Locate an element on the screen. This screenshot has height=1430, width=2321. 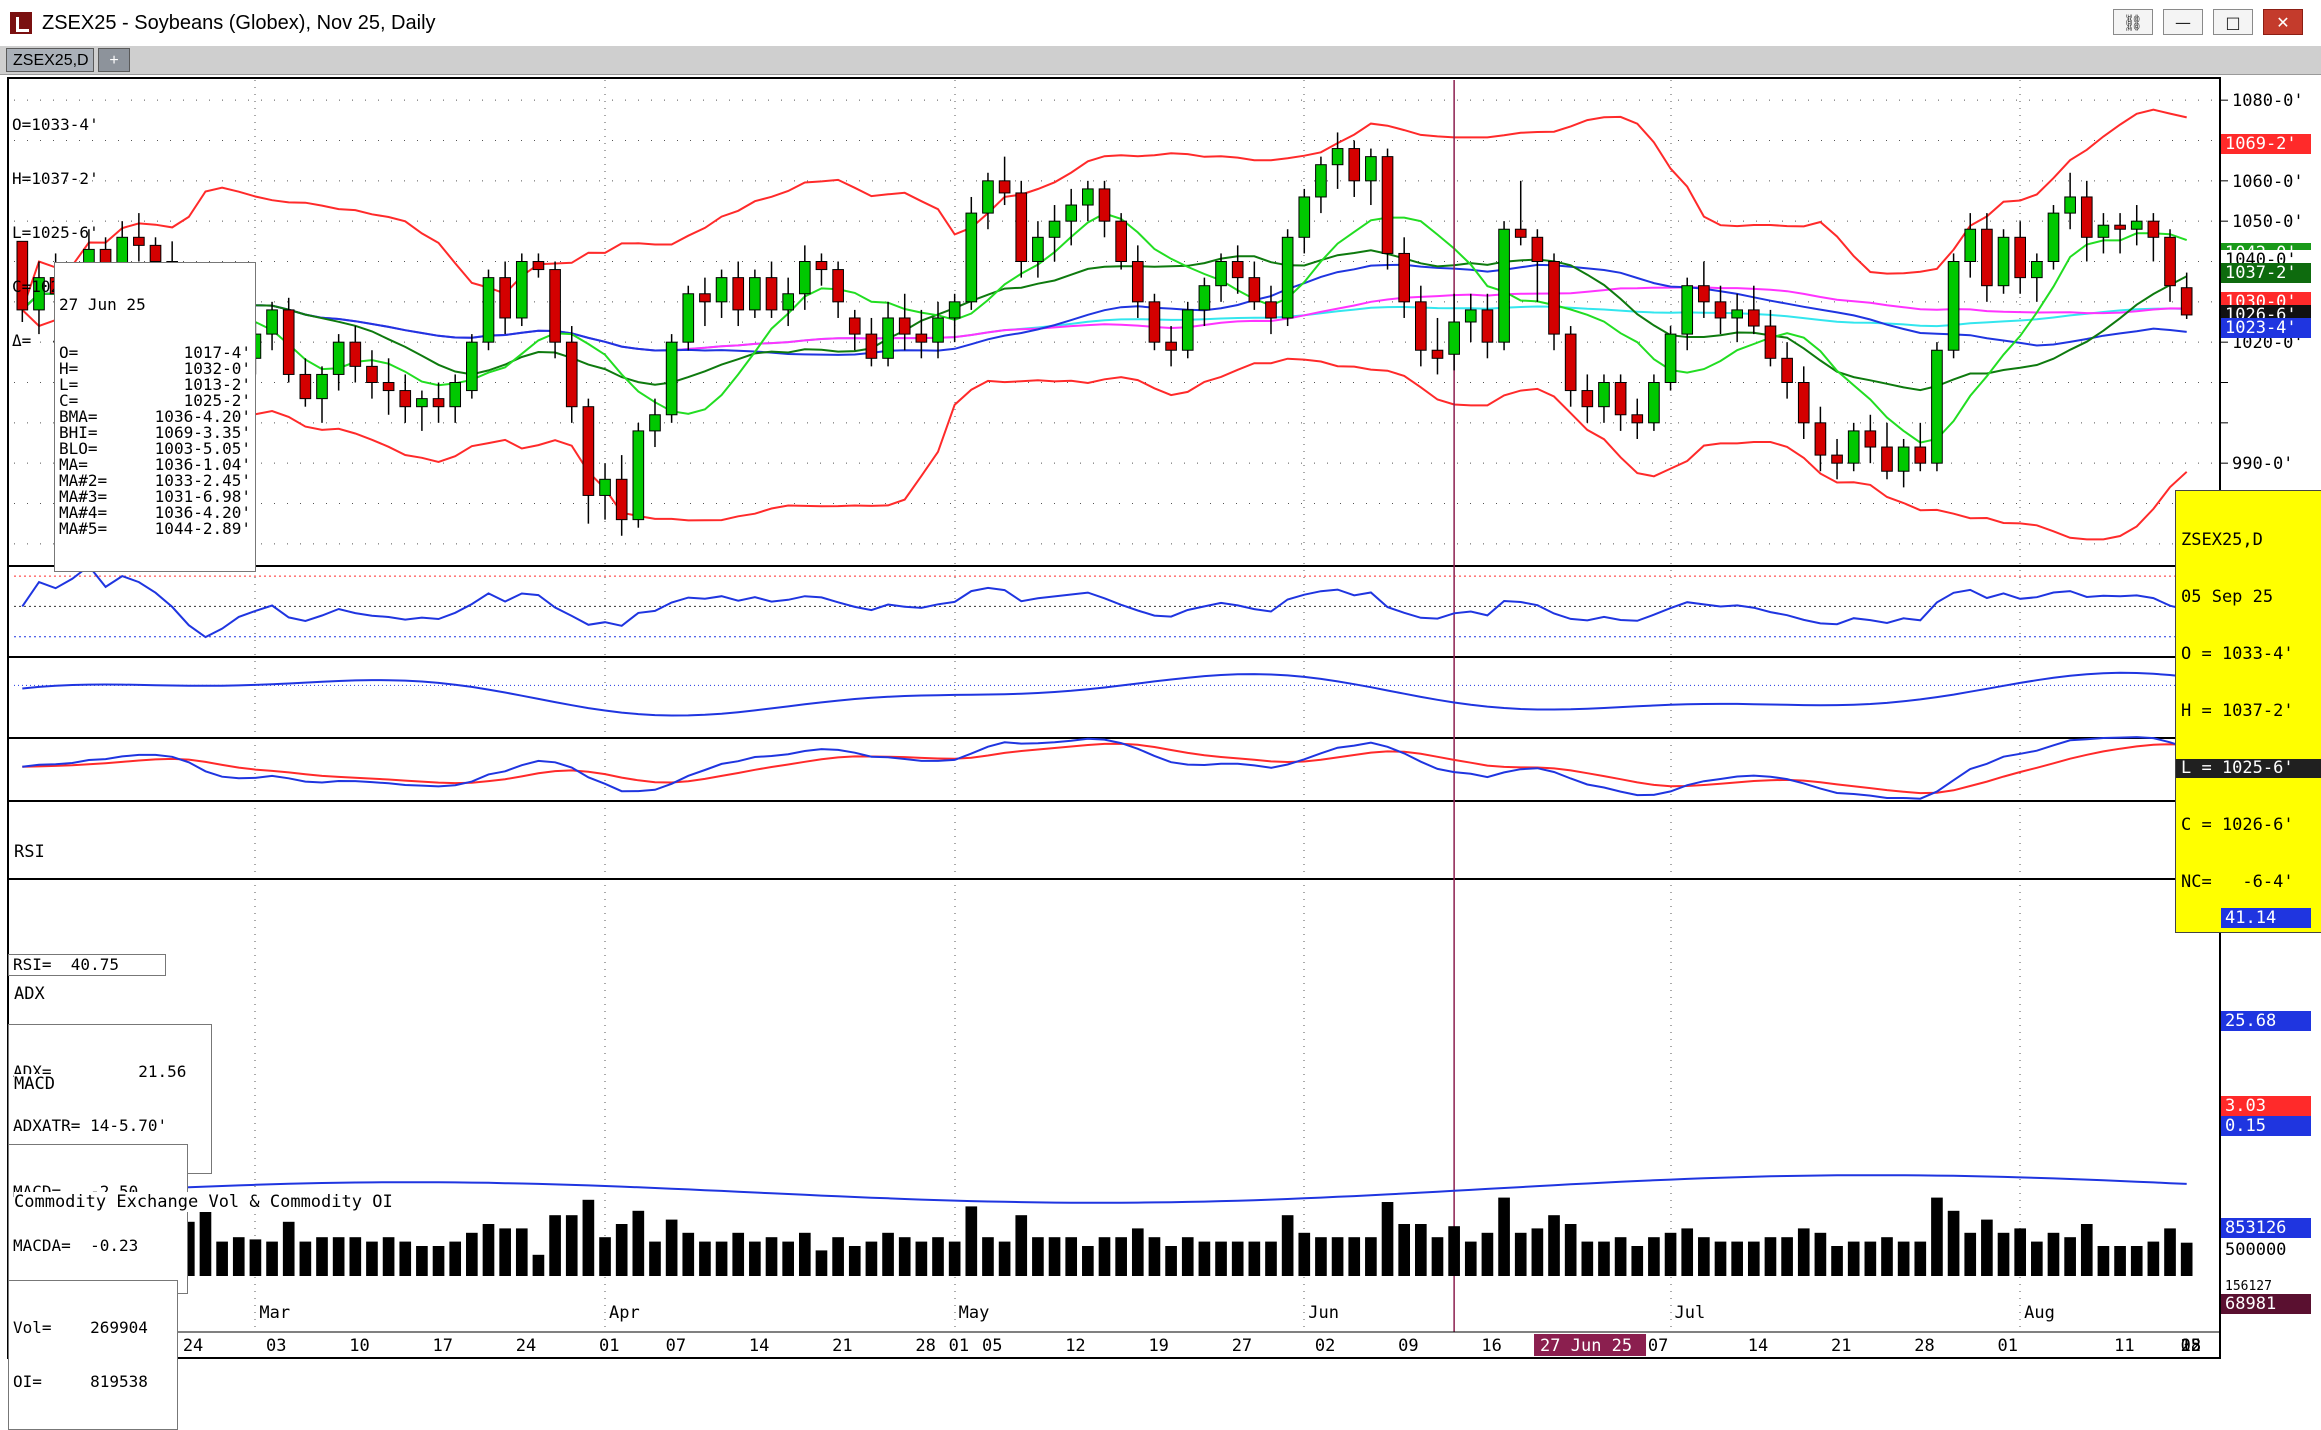
date-tick-label: 18 is located at coordinates (2191, 1346).